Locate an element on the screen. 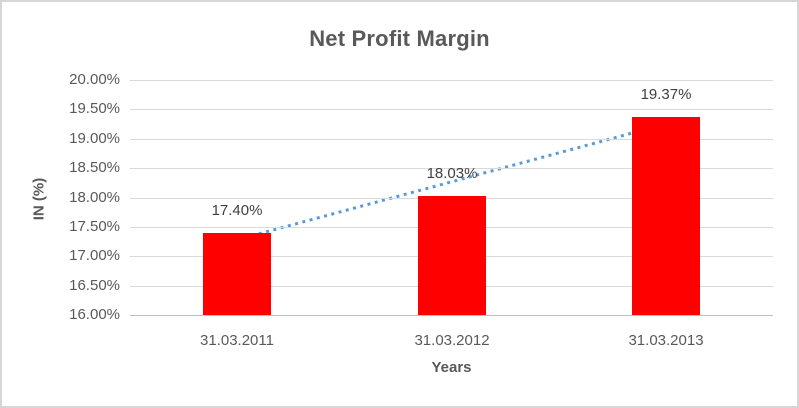 The width and height of the screenshot is (799, 408). y-tick-label: 17.00% is located at coordinates (94, 255).